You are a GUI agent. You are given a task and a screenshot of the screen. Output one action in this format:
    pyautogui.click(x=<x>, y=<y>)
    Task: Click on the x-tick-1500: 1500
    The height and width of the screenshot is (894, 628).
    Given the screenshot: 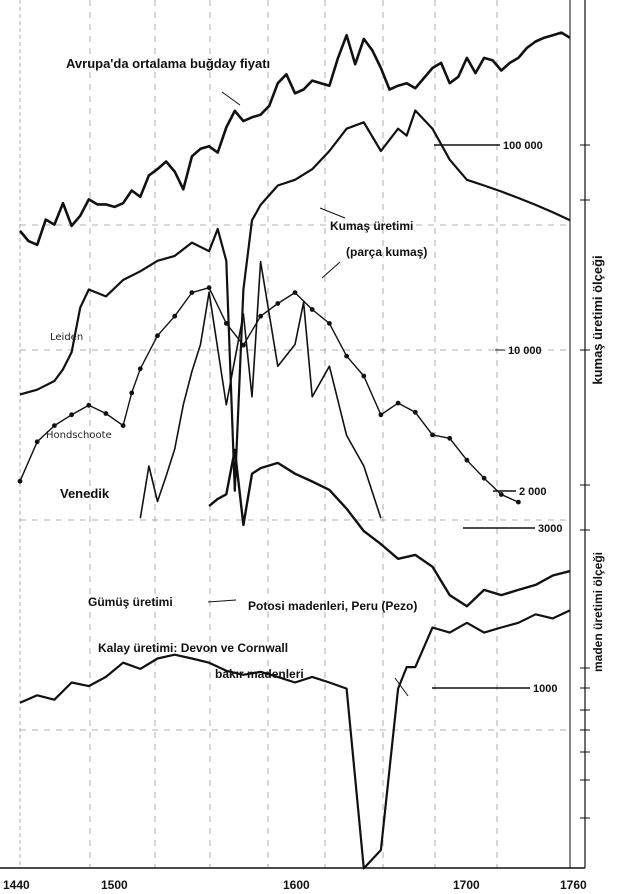 What is the action you would take?
    pyautogui.click(x=114, y=885)
    